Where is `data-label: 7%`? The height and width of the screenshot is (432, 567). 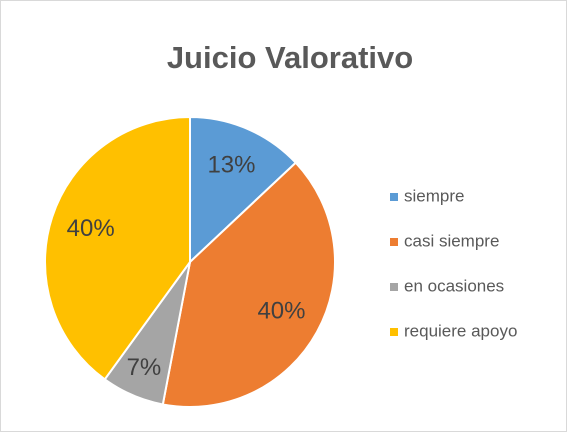 data-label: 7% is located at coordinates (144, 367).